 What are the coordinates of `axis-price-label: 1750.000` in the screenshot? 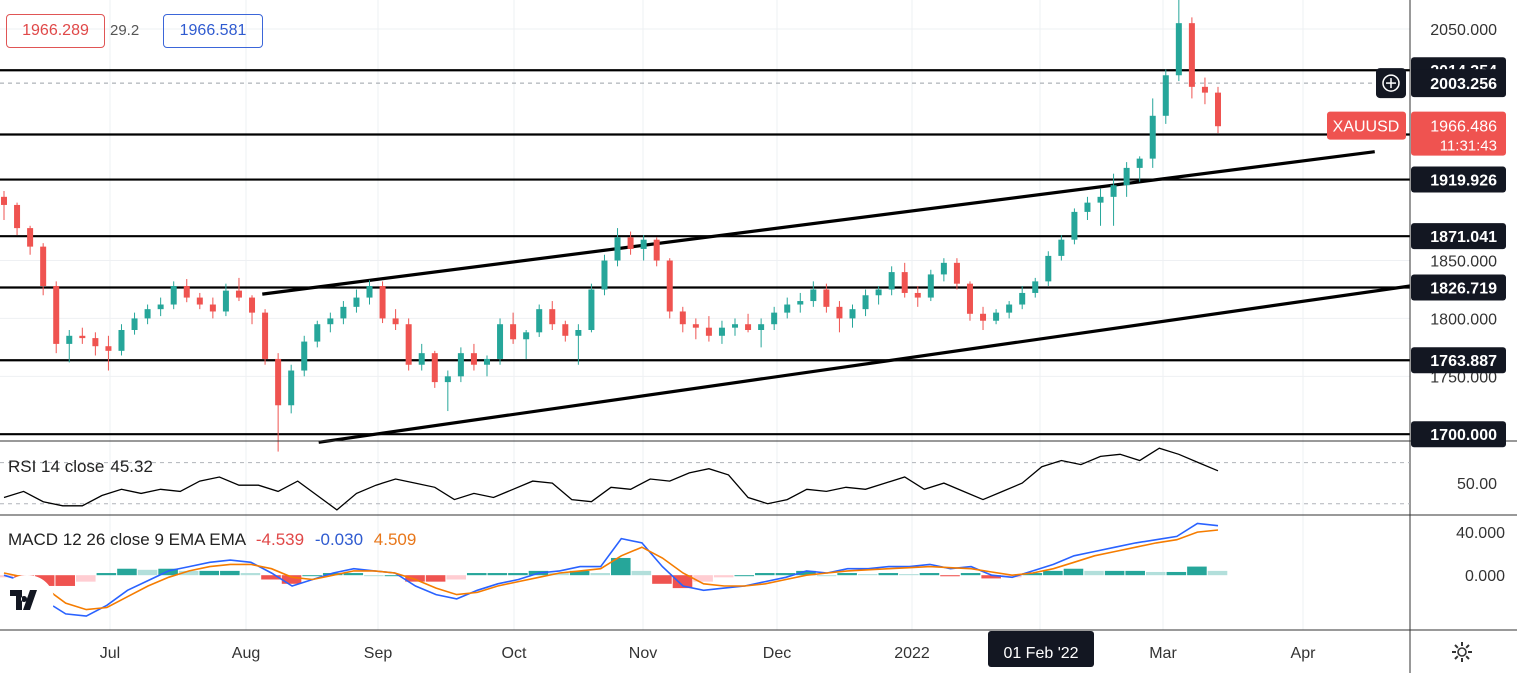 It's located at (1463, 377).